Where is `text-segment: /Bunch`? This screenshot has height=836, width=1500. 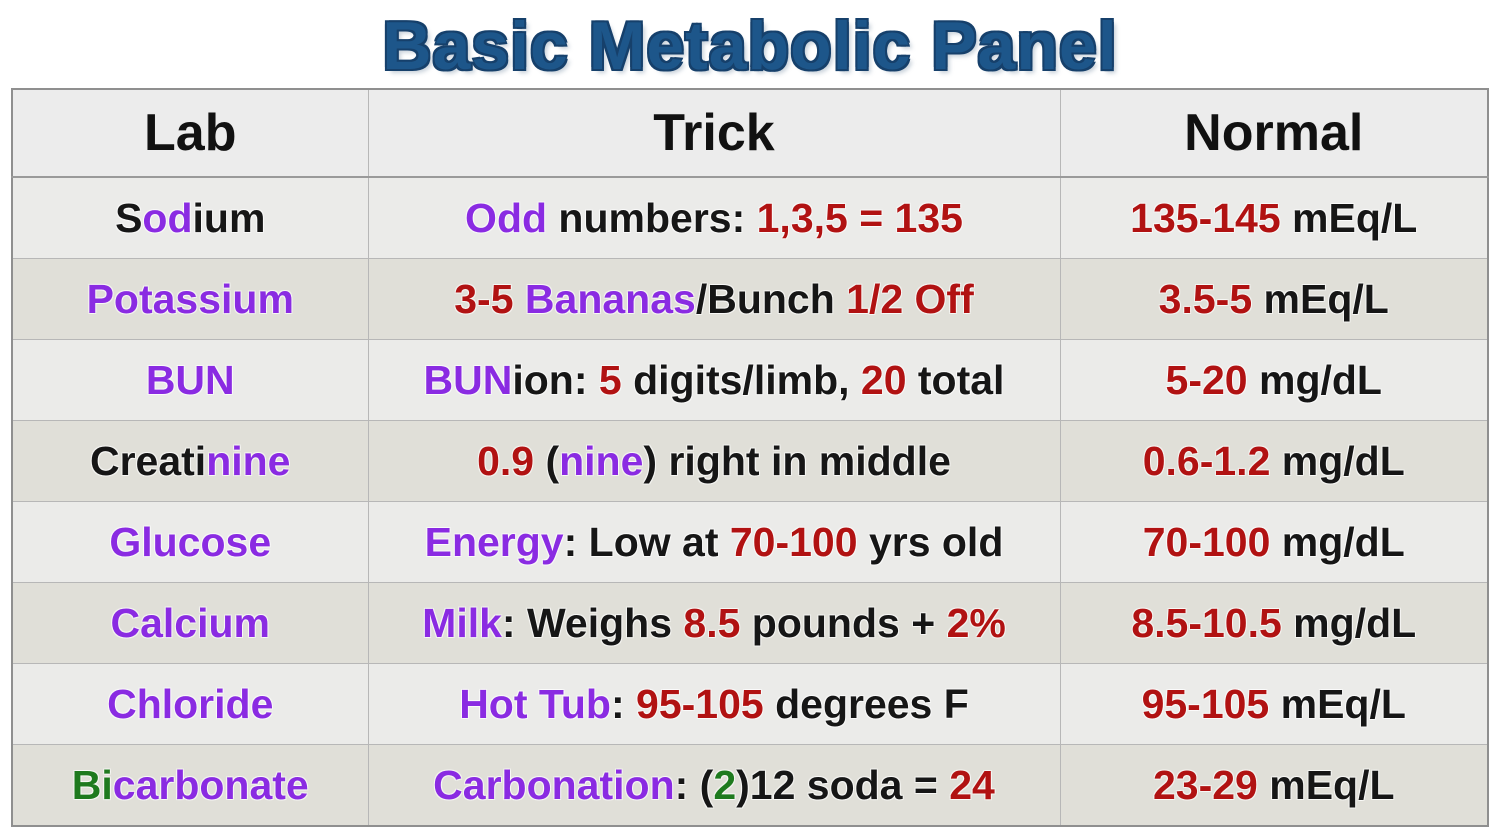
text-segment: /Bunch is located at coordinates (771, 298).